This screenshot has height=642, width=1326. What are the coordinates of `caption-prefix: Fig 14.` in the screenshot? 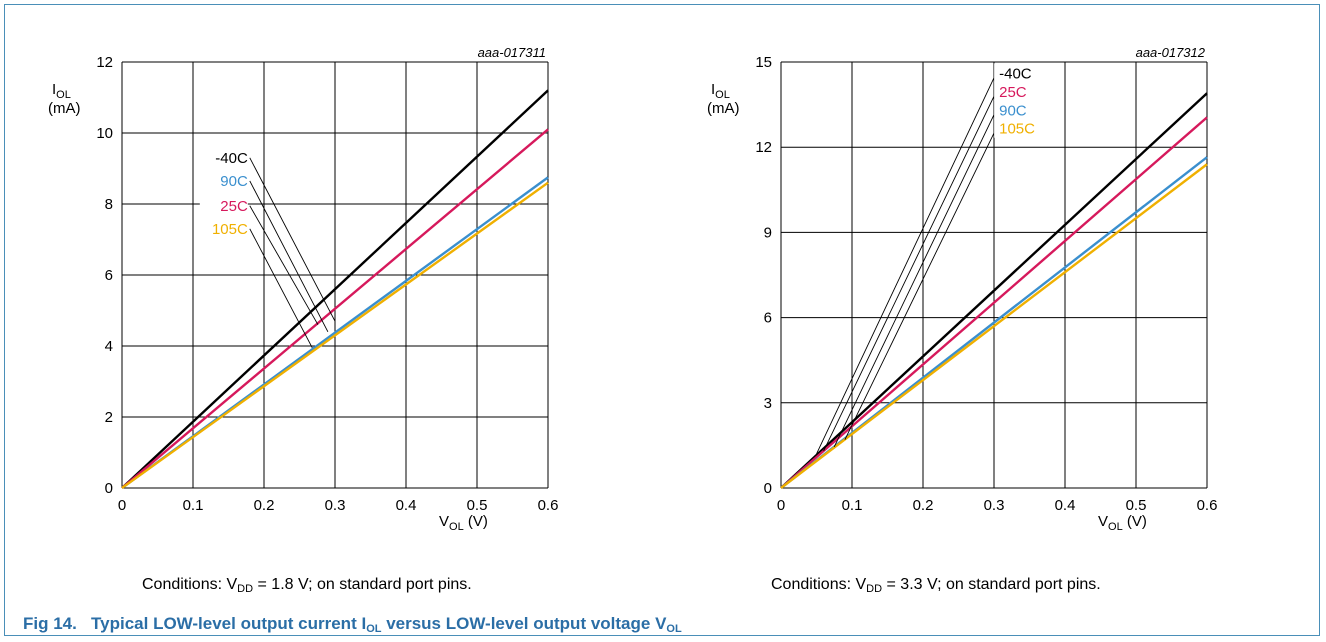 It's located at (50, 623).